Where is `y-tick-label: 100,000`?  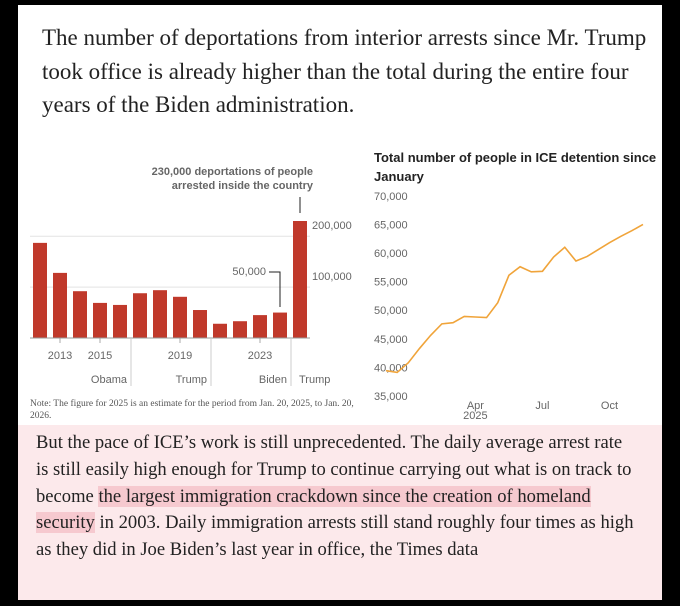
y-tick-label: 100,000 is located at coordinates (332, 277).